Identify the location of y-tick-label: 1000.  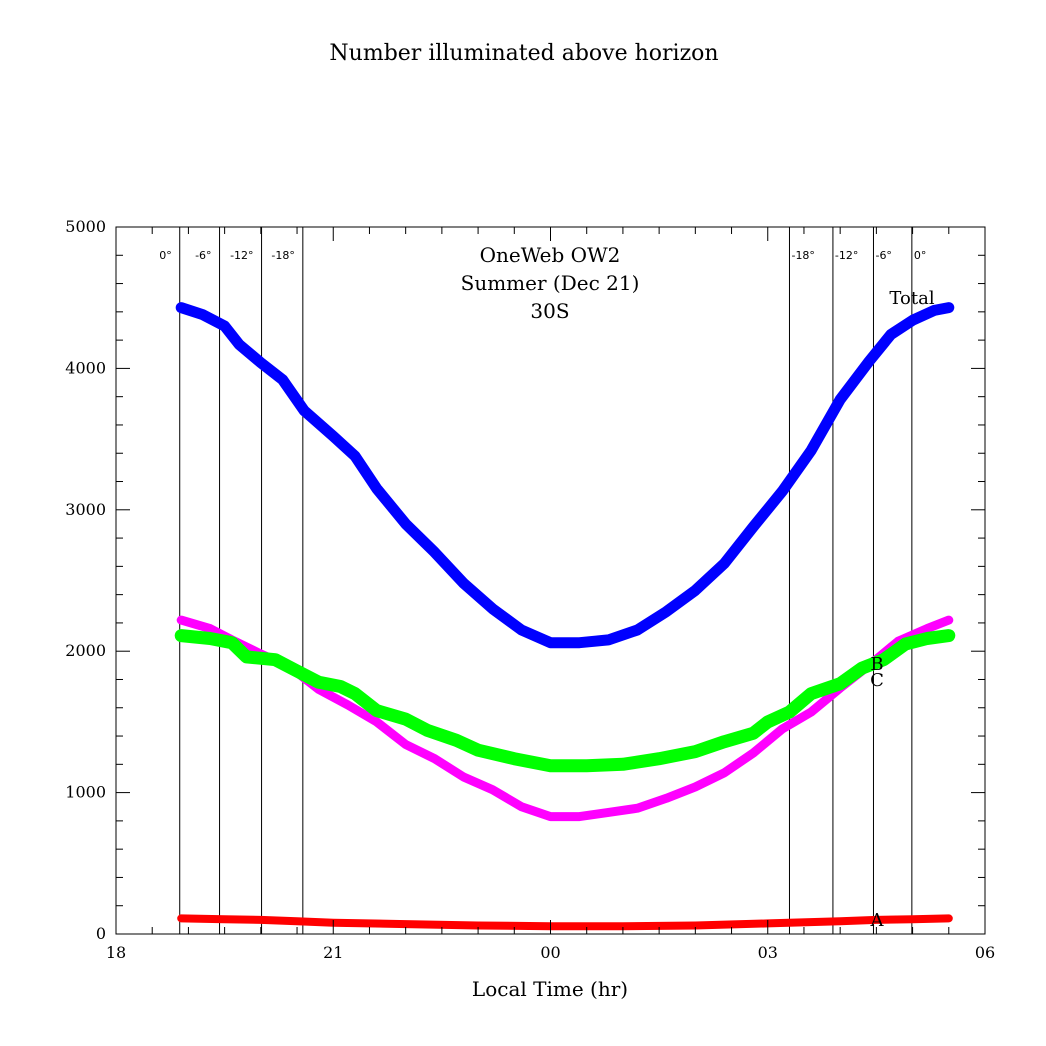
(85, 792).